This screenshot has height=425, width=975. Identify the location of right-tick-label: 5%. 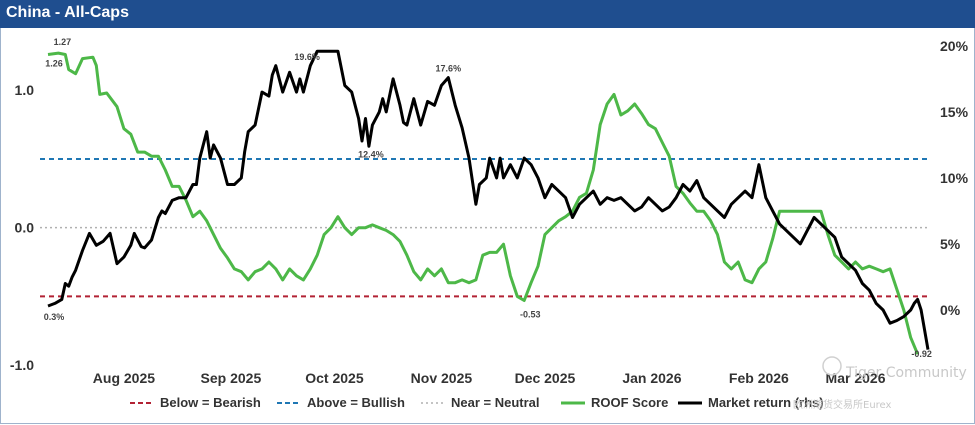
(950, 244).